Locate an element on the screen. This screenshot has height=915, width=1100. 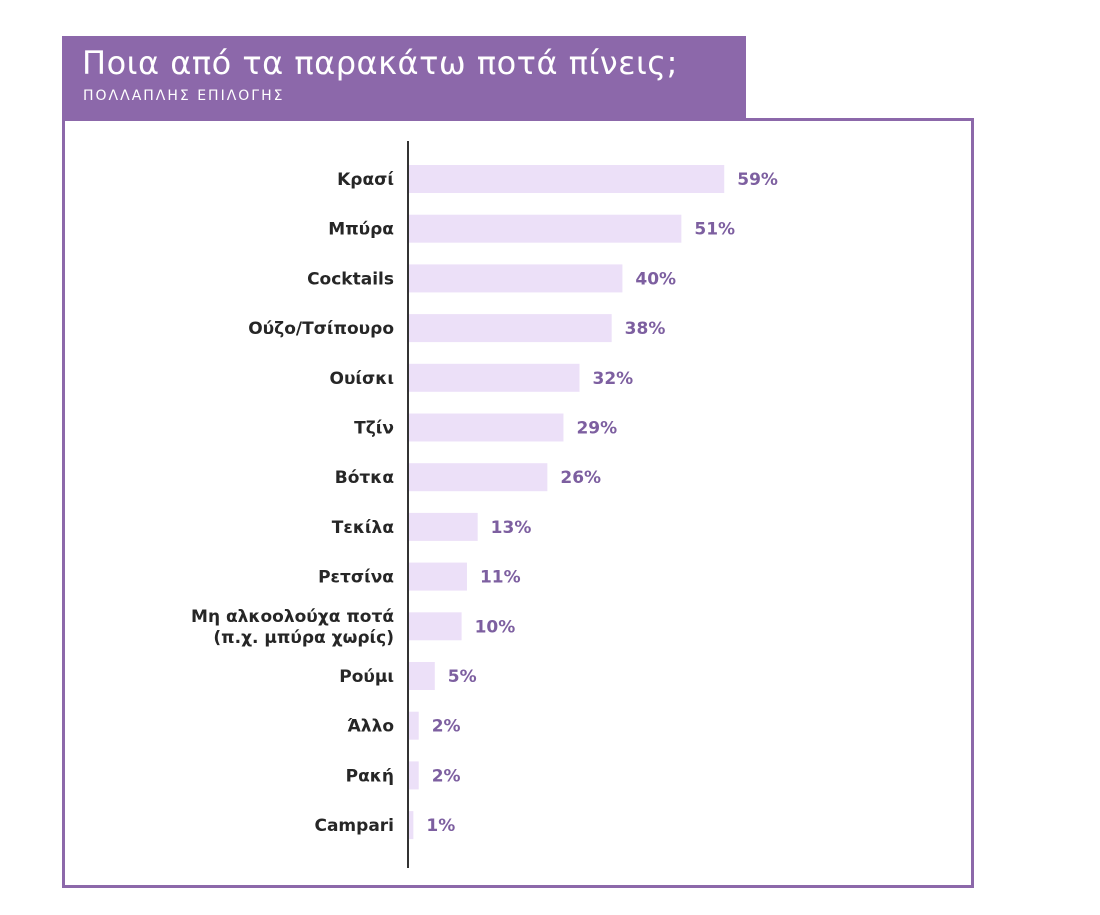
chart-title: Ποια από τα παρακάτω ποτά πίνεις; is located at coordinates (380, 63).